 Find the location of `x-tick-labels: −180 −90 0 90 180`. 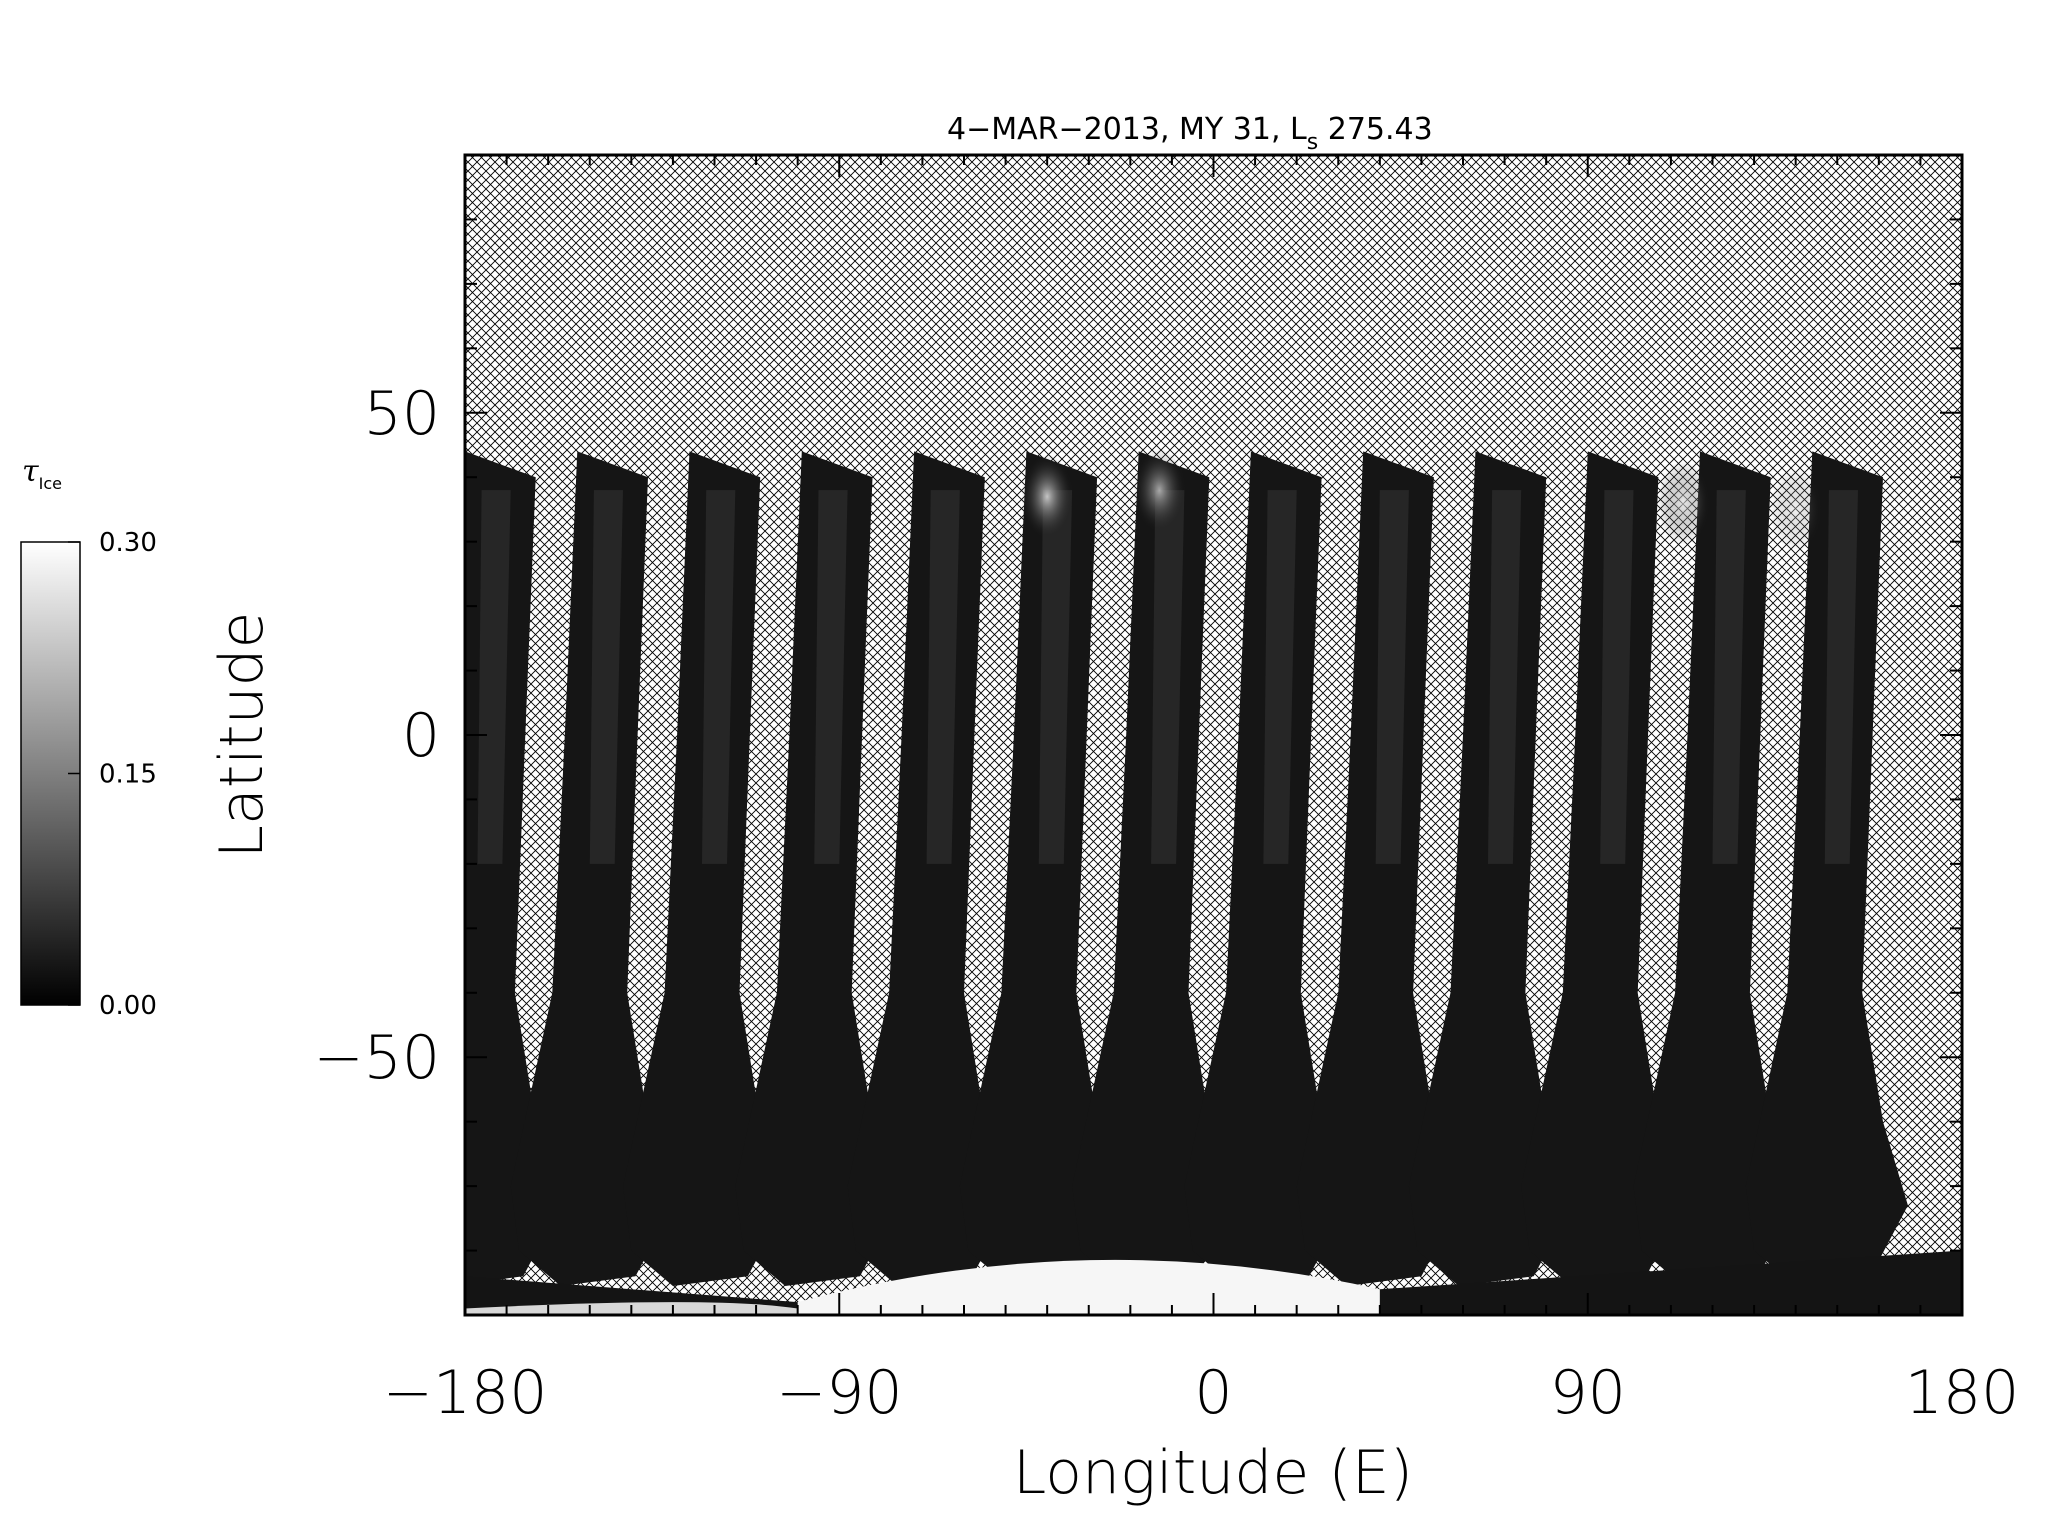

x-tick-labels: −180 −90 0 90 180 is located at coordinates (1201, 1393).